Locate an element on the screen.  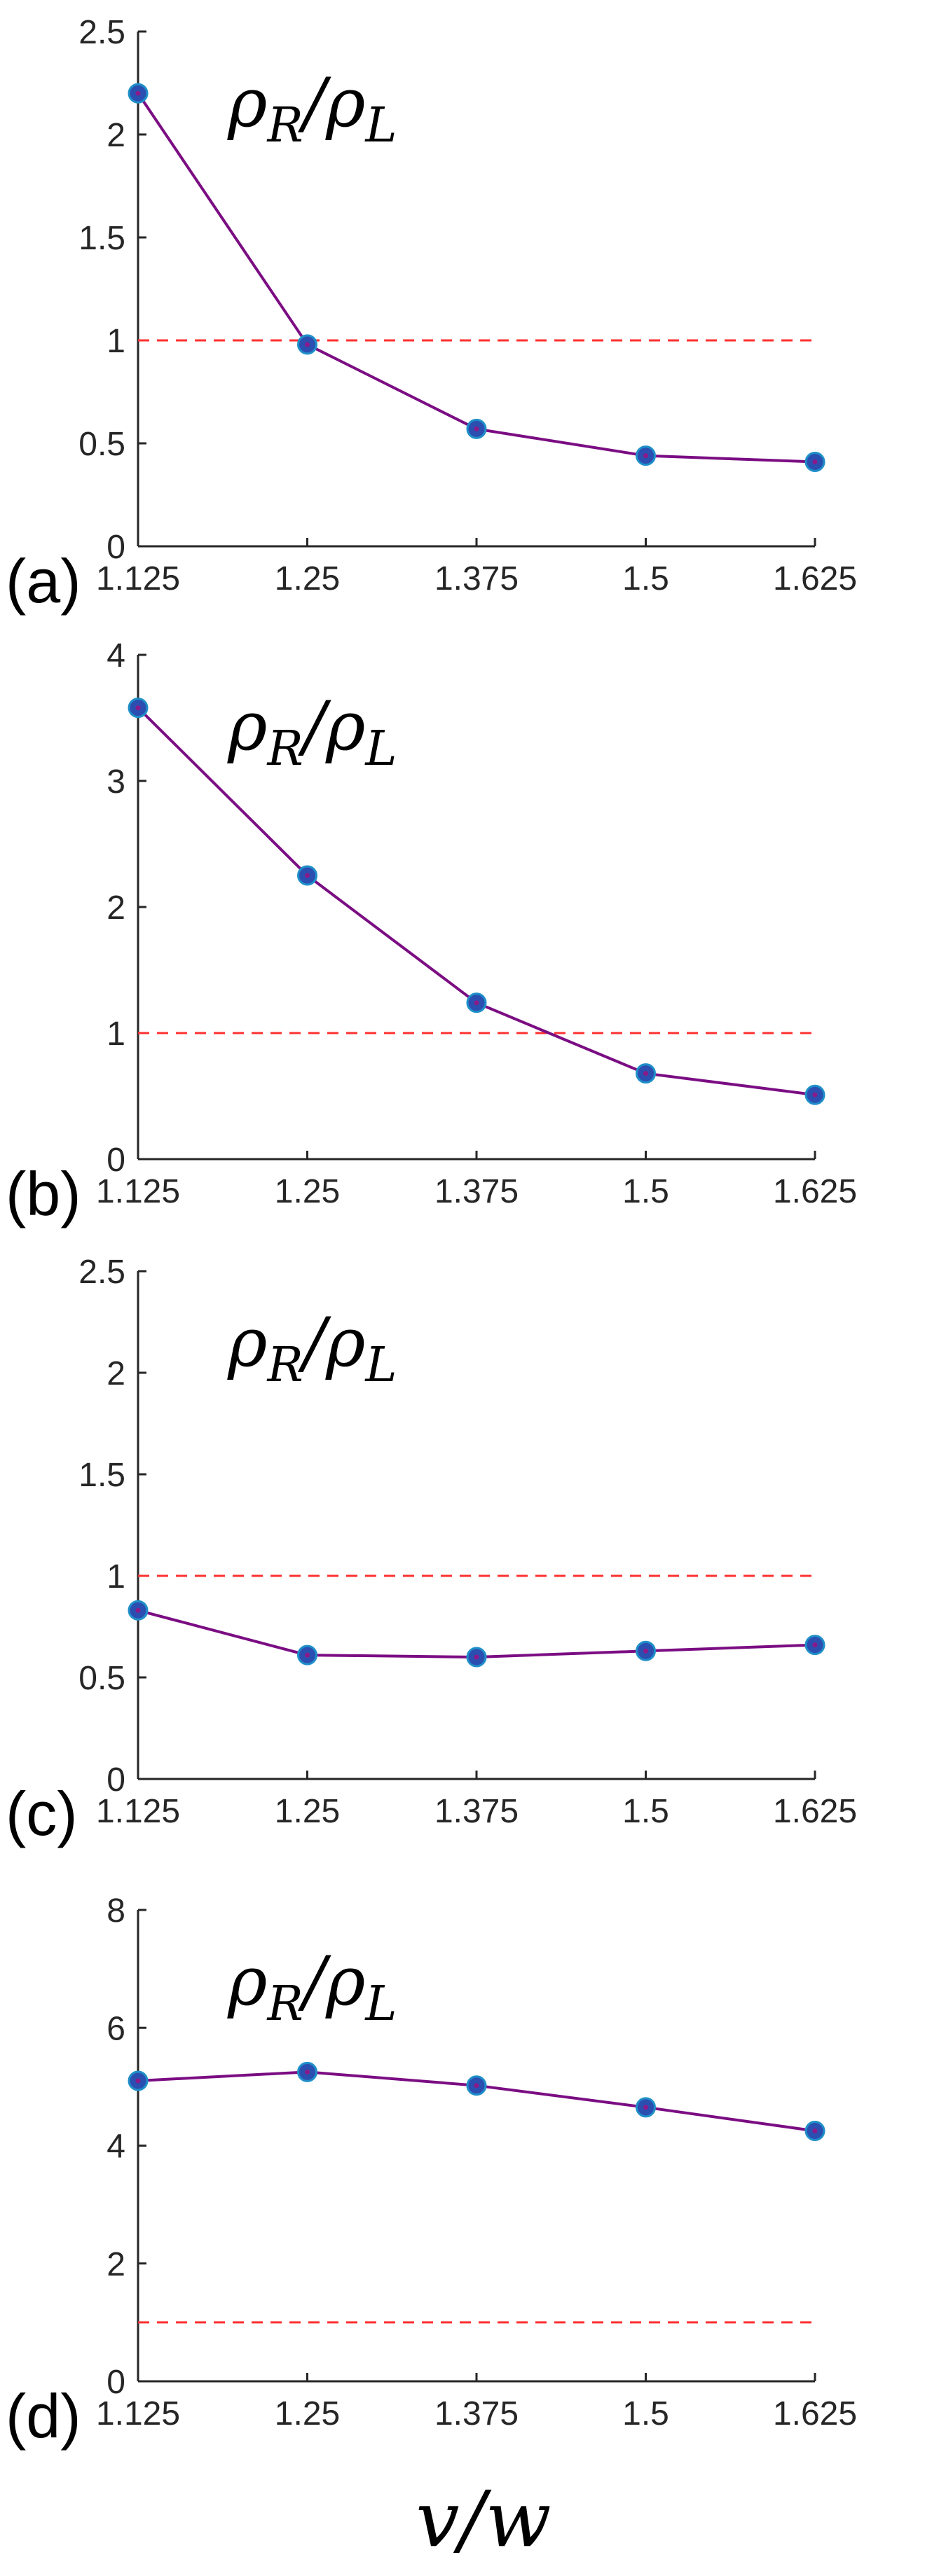
panel-1-ratio-label: ρR/ρL is located at coordinates (312, 108).